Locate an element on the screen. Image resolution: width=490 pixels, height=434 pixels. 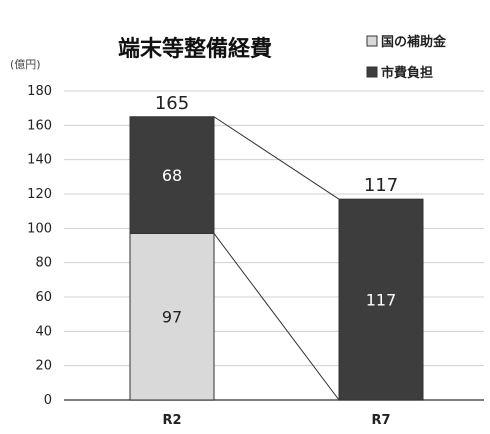
y-tick-label: 20 is located at coordinates (43, 366).